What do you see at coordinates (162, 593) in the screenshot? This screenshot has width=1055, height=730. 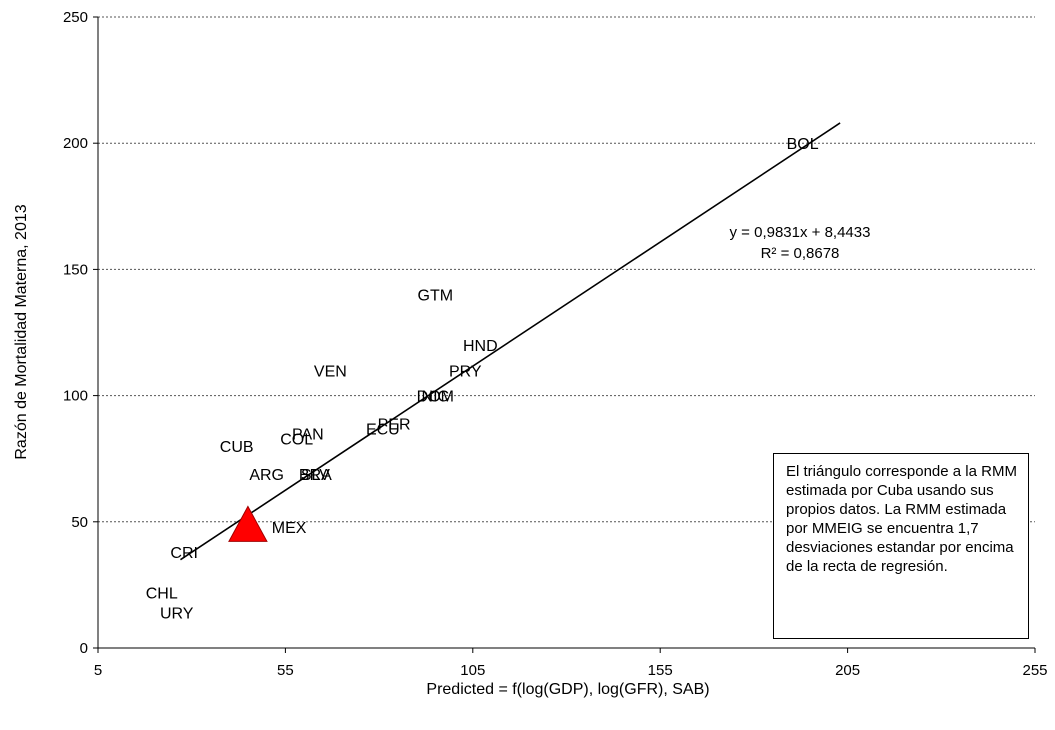 I see `point-label-chl: CHL` at bounding box center [162, 593].